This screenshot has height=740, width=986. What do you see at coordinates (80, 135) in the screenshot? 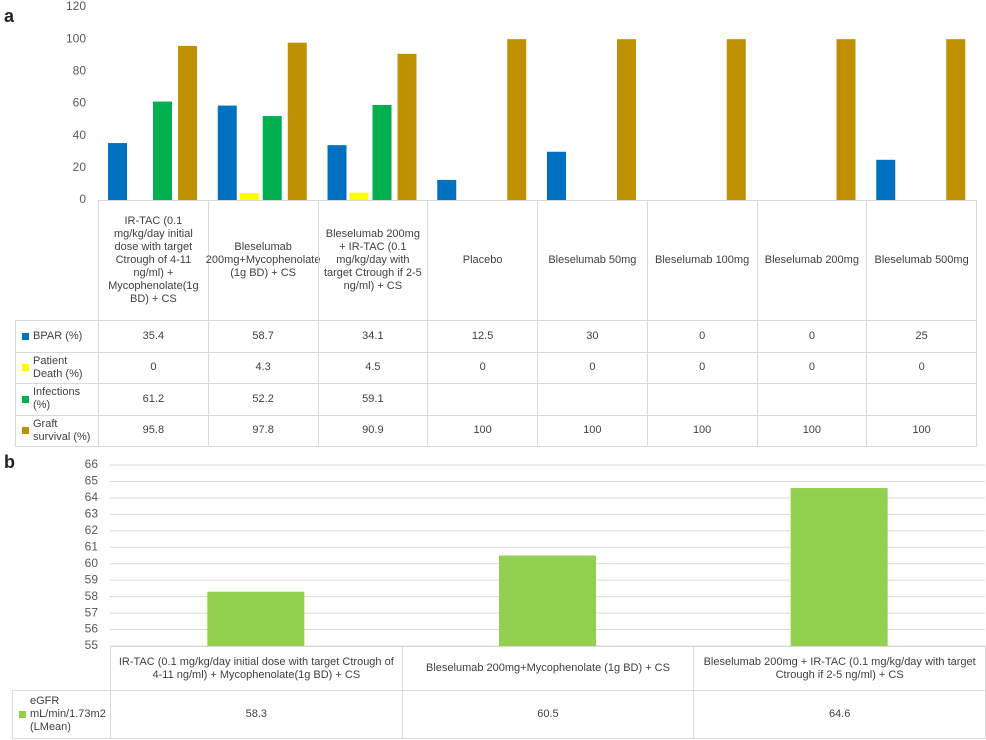
I see `y-tick-label: 40` at bounding box center [80, 135].